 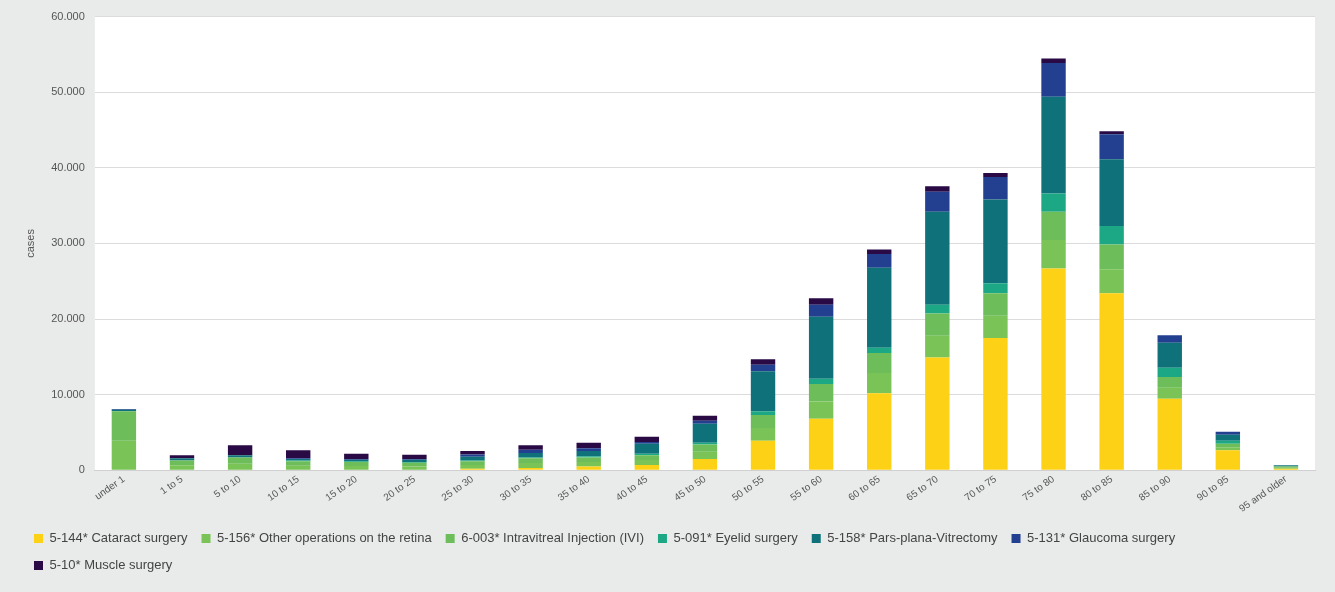 What do you see at coordinates (68, 91) in the screenshot?
I see `y-tick-label: 50.000` at bounding box center [68, 91].